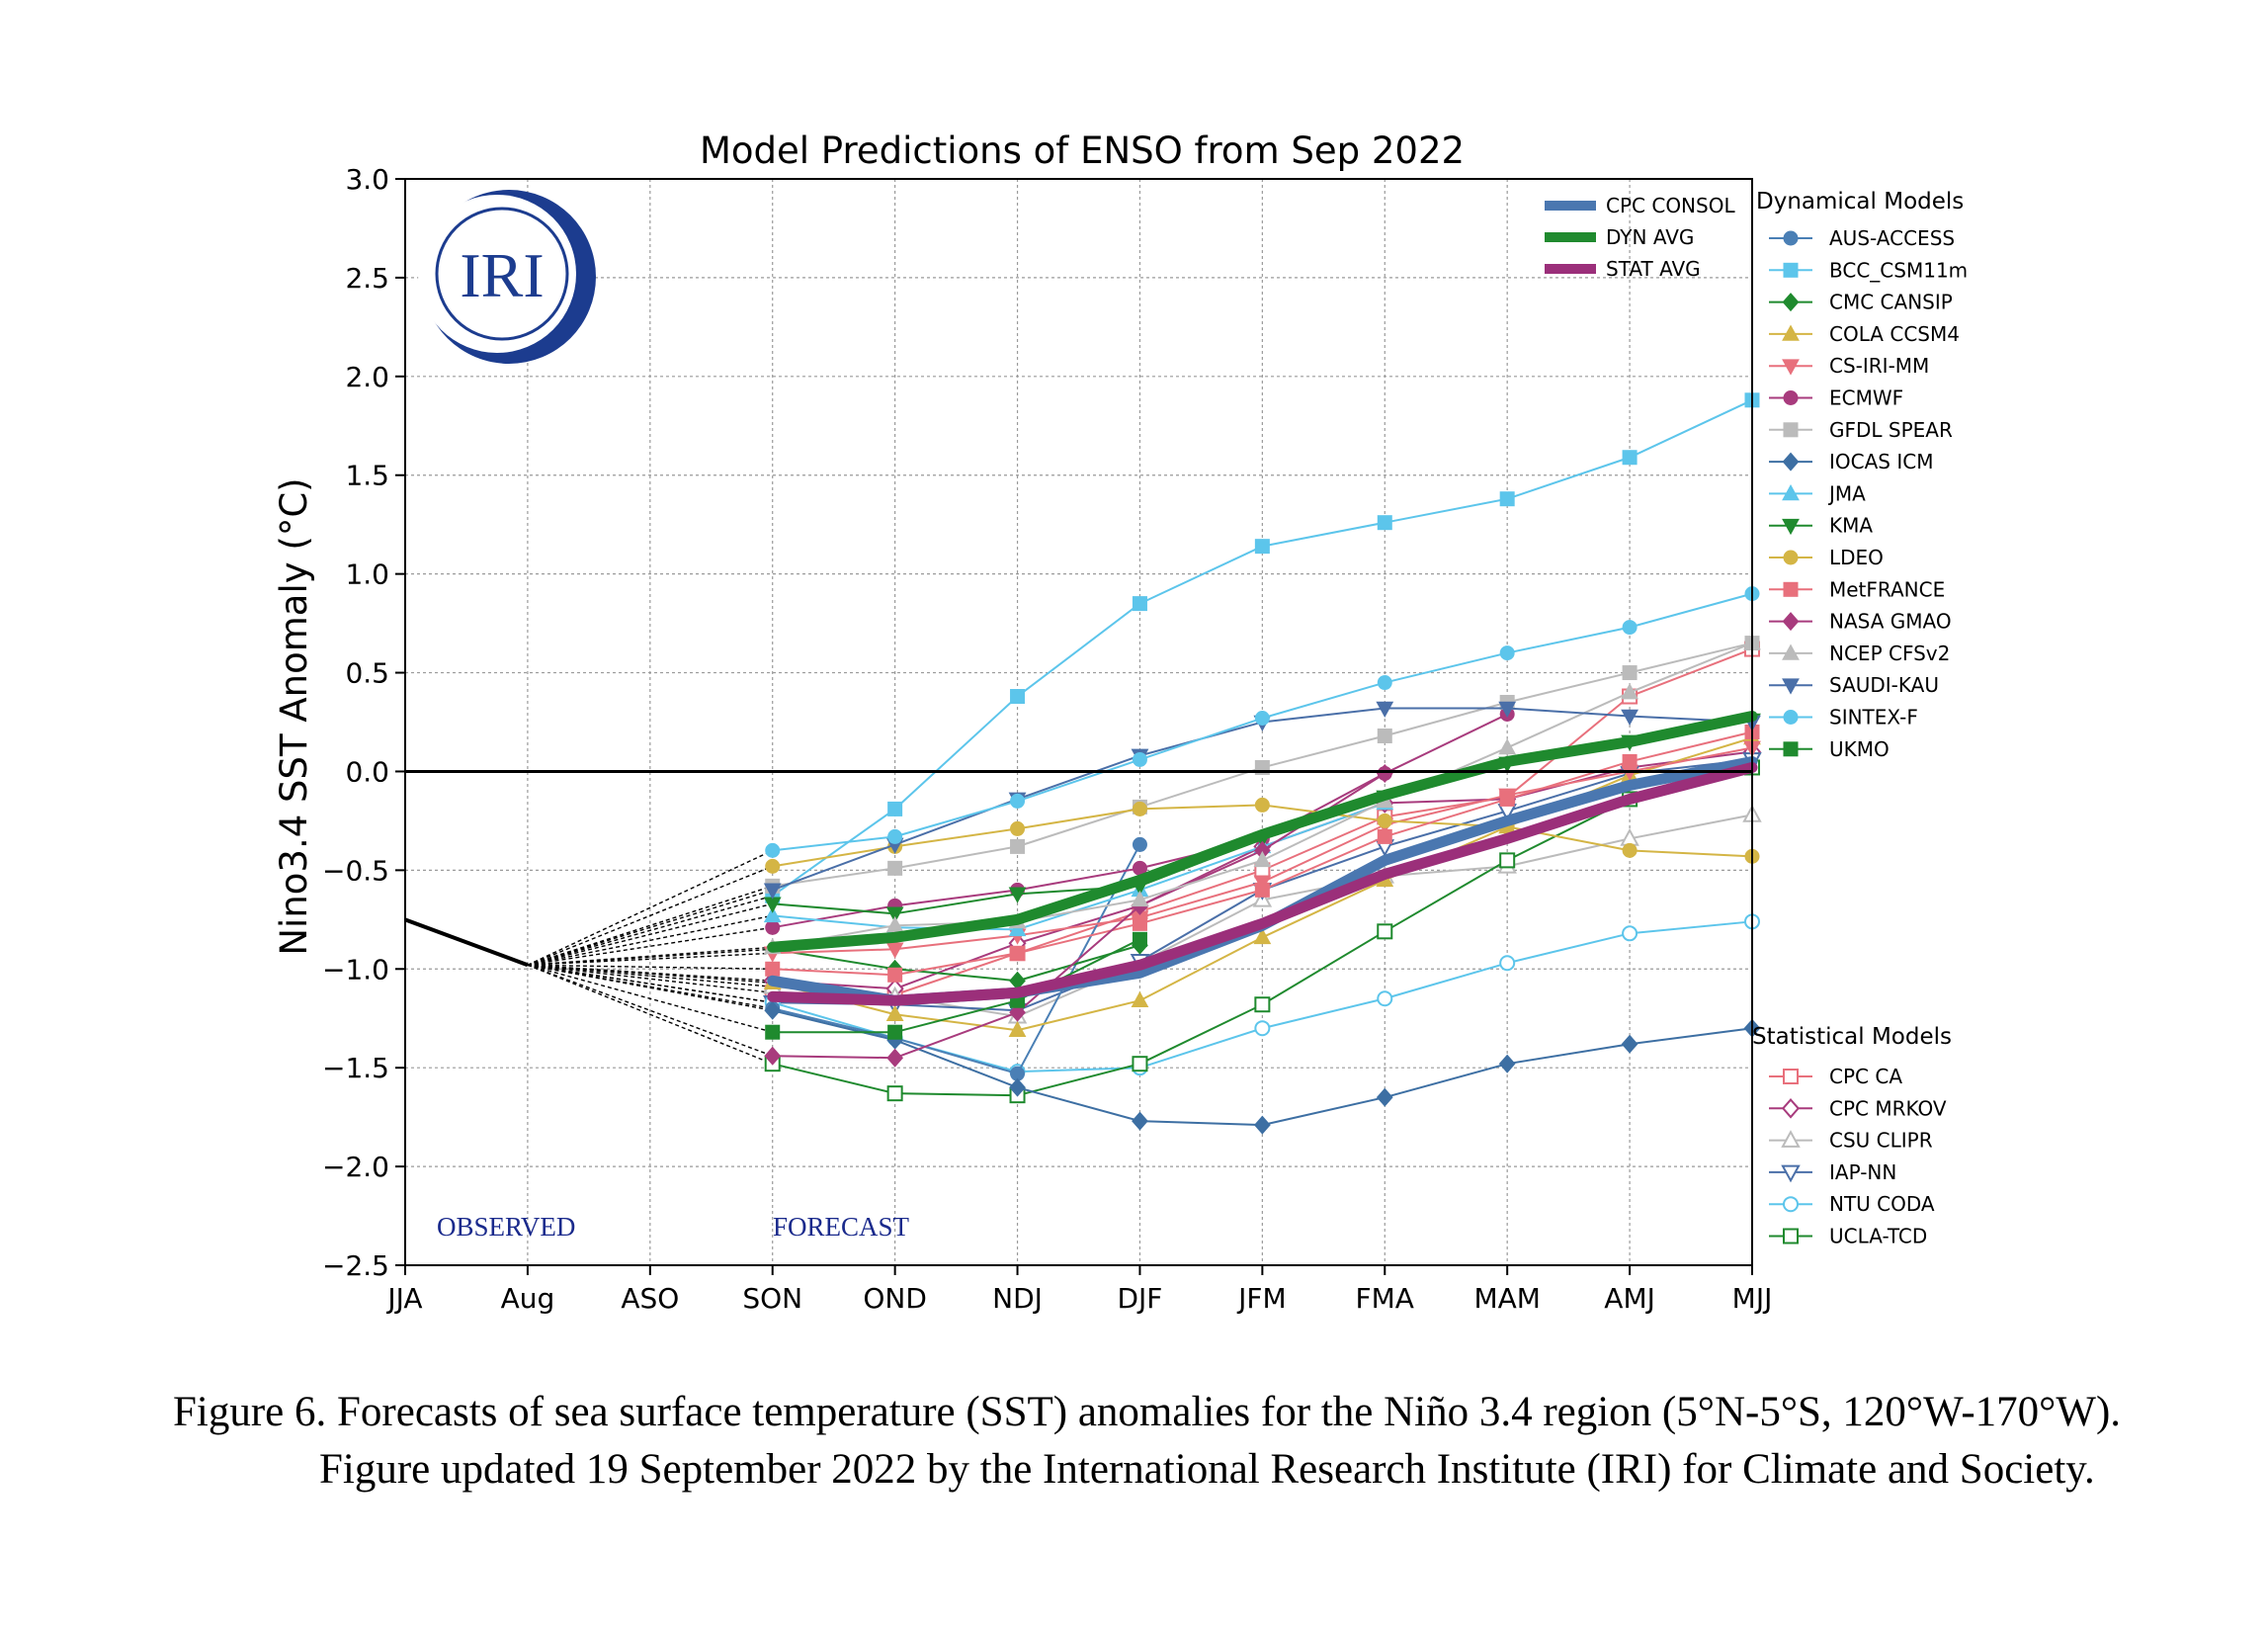 Image resolution: width=2268 pixels, height=1630 pixels. Describe the element at coordinates (1894, 334) in the screenshot. I see `legend-label: COLA CCSM4` at that location.